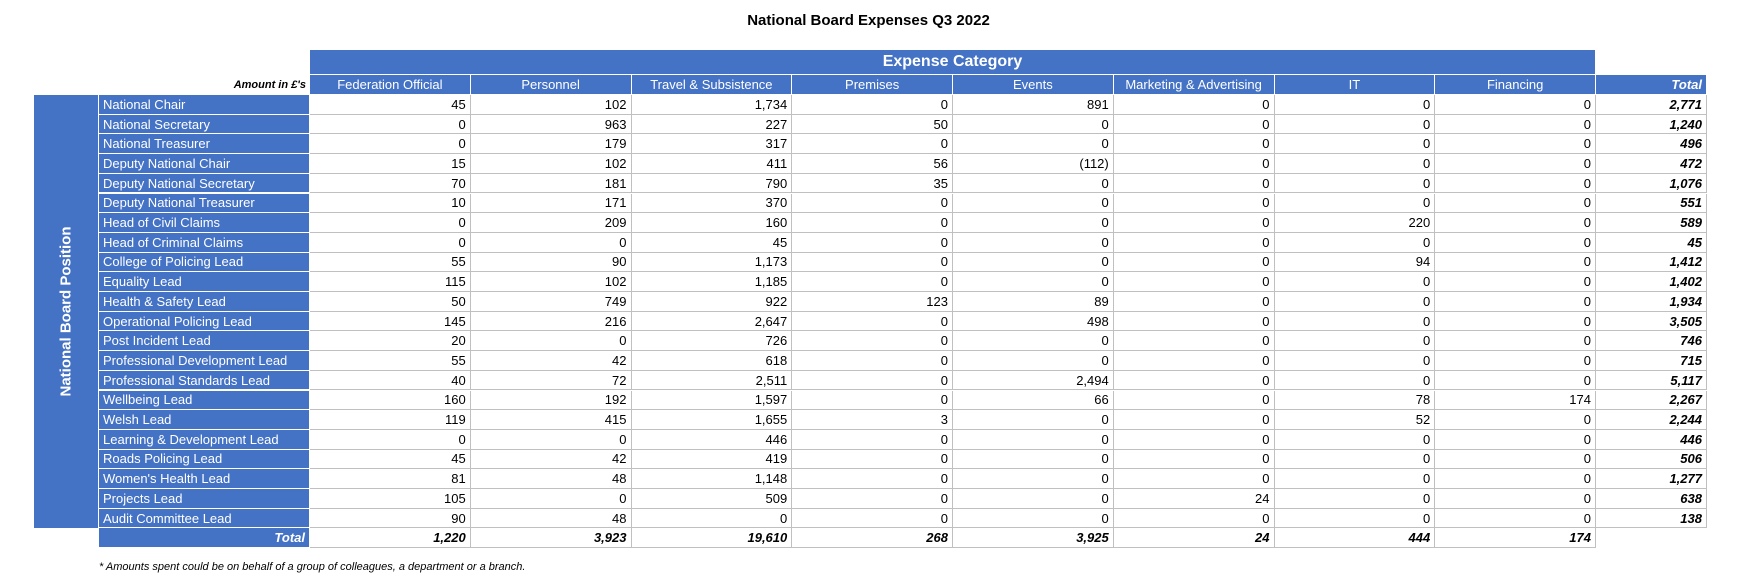 The height and width of the screenshot is (578, 1737). Describe the element at coordinates (712, 361) in the screenshot. I see `amount-cell: 618` at that location.